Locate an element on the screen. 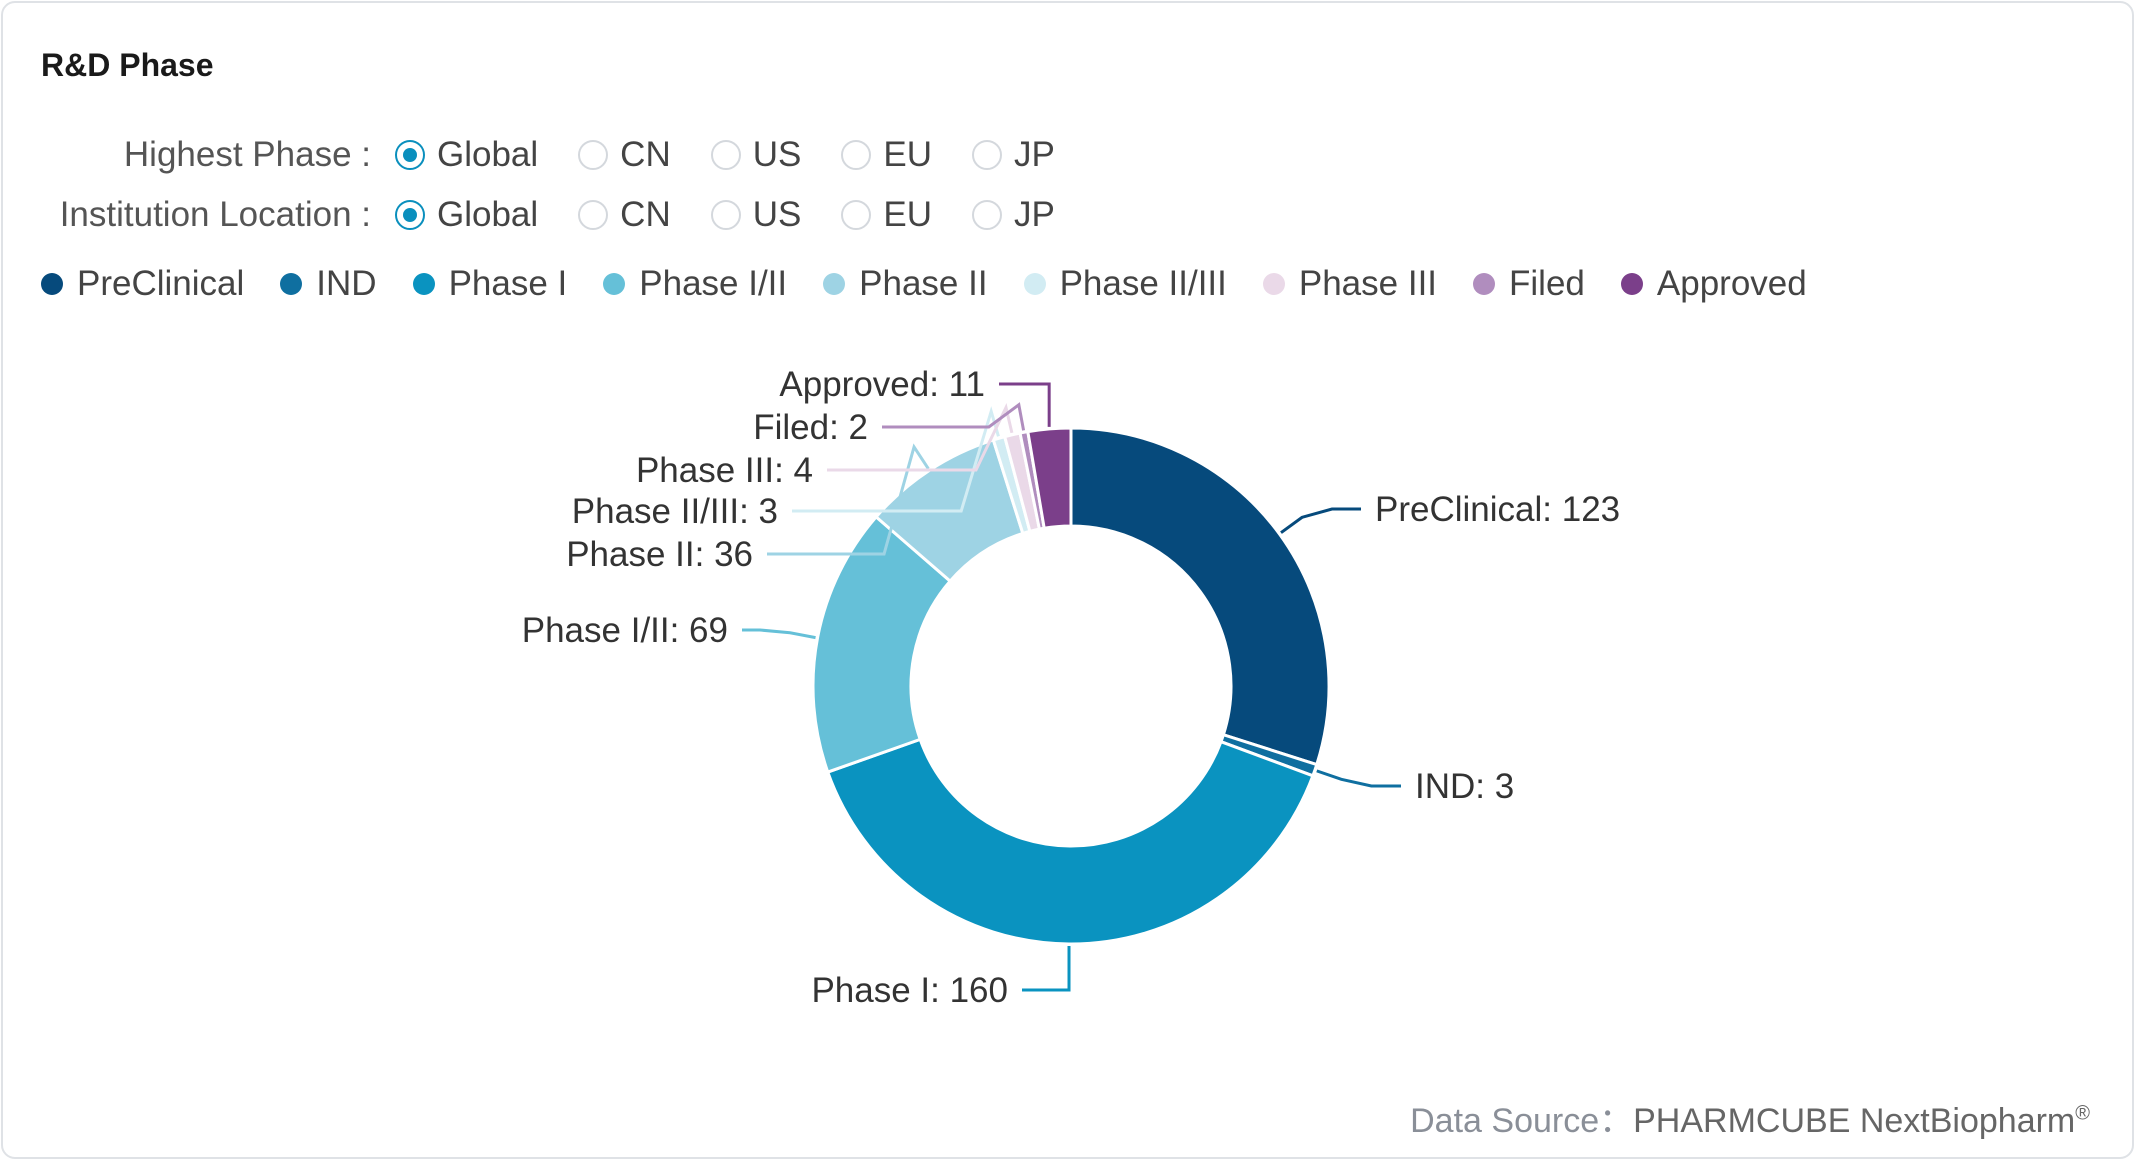  legend-label: PreClinical is located at coordinates (161, 283).